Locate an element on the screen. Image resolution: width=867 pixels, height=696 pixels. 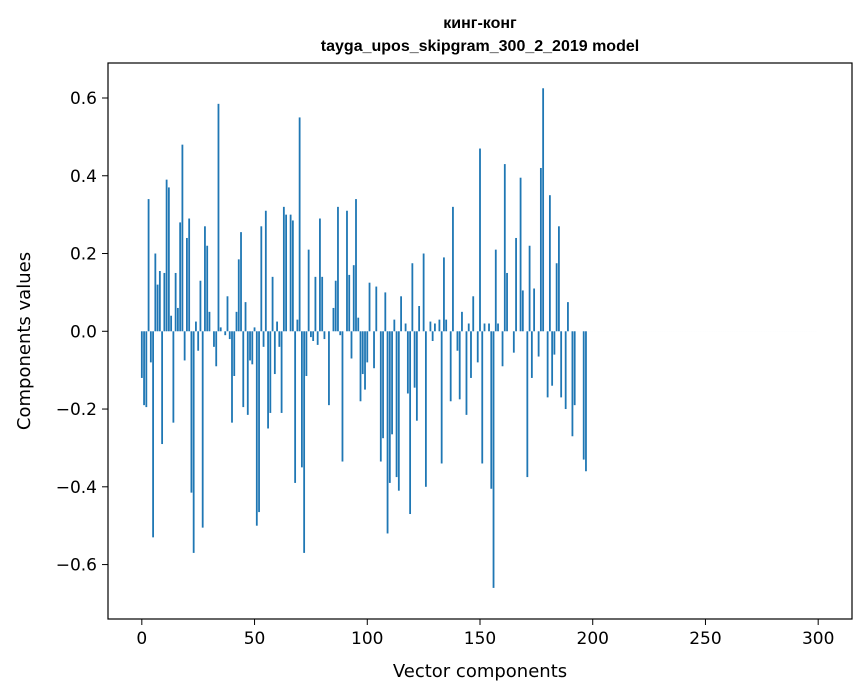
chart-title: кинг-конг is located at coordinates (480, 23).